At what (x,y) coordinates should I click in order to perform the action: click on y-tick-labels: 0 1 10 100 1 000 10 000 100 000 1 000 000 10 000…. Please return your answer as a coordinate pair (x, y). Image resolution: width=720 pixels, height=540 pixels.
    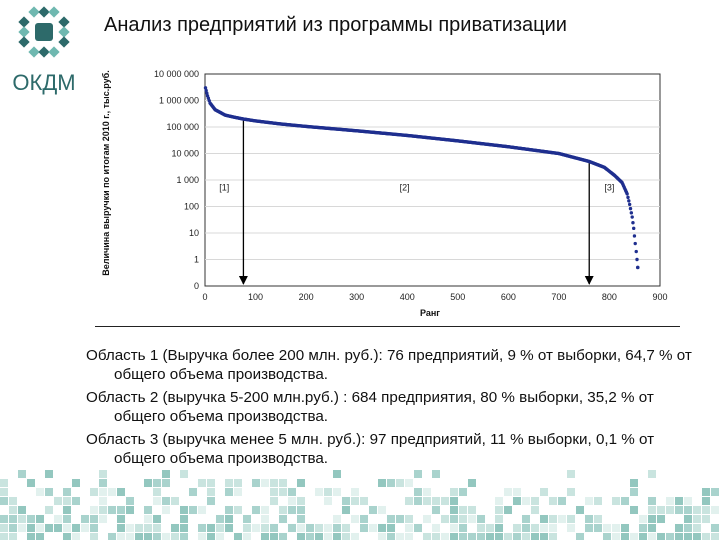
    Looking at the image, I should click on (176, 180).